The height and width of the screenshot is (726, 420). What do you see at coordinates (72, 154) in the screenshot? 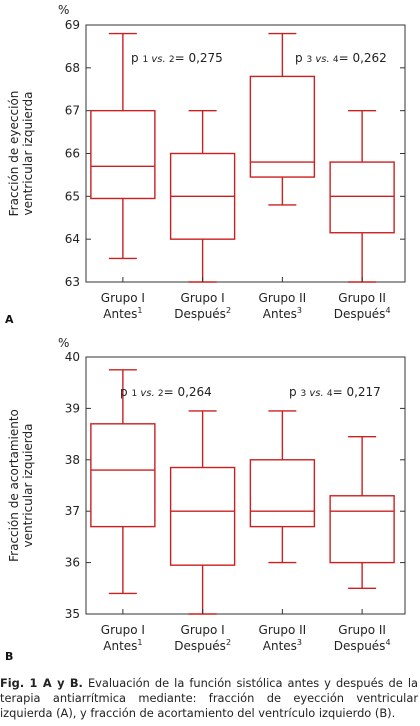
I see `panel-a-ytick-label: 66` at bounding box center [72, 154].